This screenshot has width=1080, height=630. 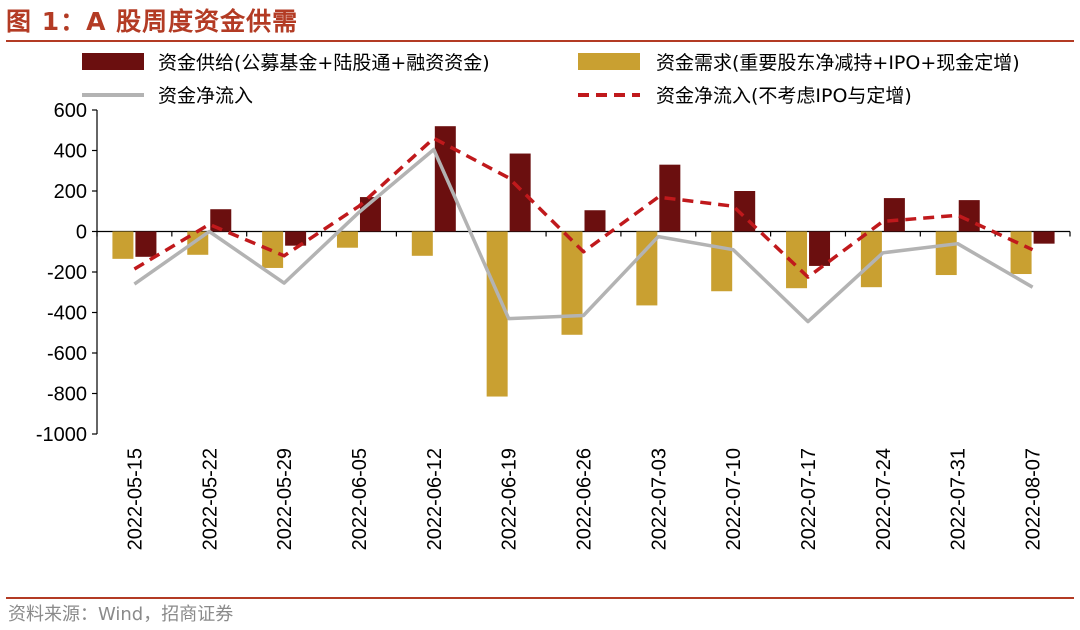 What do you see at coordinates (1034, 499) in the screenshot?
I see `x-tick-label: 2022-08-07` at bounding box center [1034, 499].